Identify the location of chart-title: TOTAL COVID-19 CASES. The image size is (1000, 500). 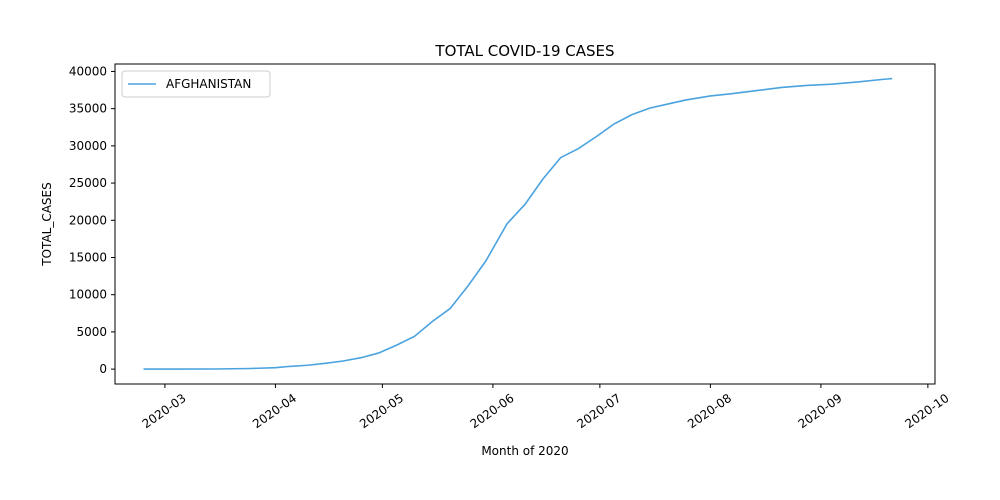
(524, 51).